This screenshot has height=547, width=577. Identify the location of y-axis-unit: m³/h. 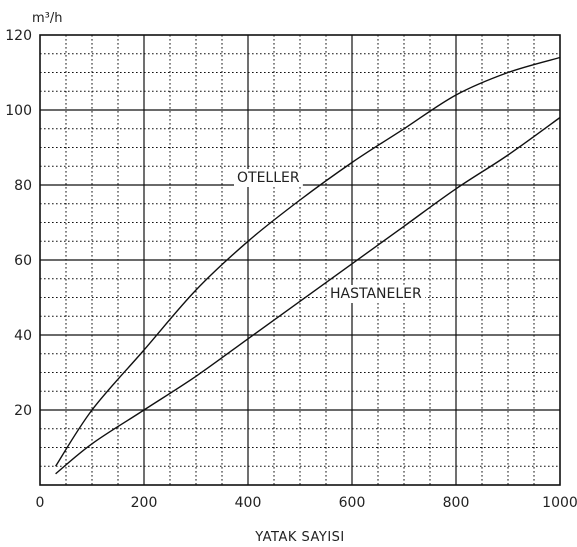
(47, 18).